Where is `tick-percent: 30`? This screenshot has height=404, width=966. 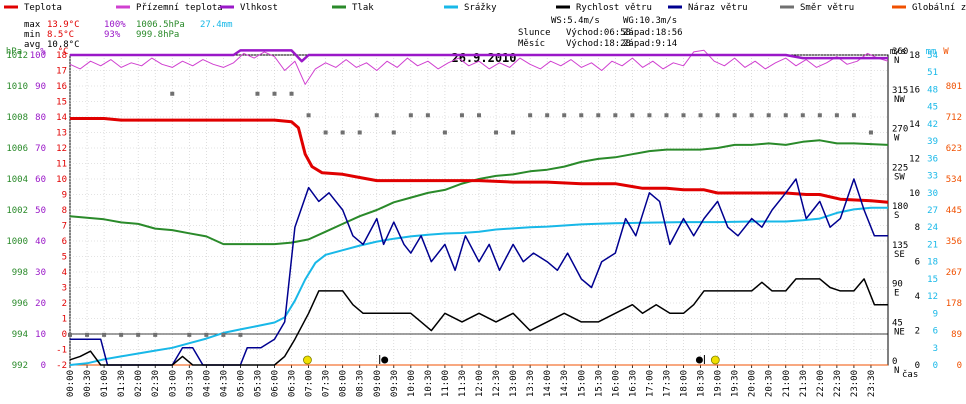
tick-percent: 30 is located at coordinates (40, 273).